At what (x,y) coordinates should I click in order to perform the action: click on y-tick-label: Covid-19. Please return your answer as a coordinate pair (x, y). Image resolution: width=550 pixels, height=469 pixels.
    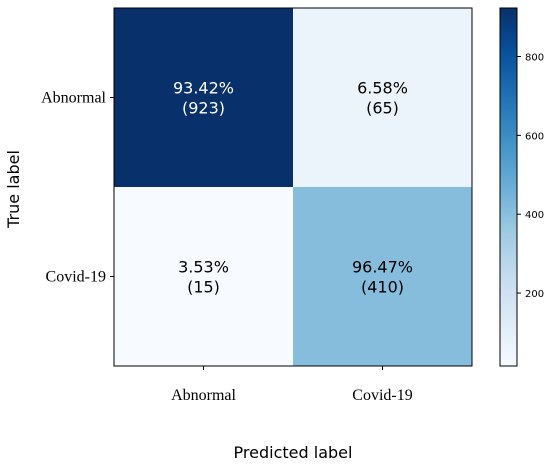
    Looking at the image, I should click on (76, 277).